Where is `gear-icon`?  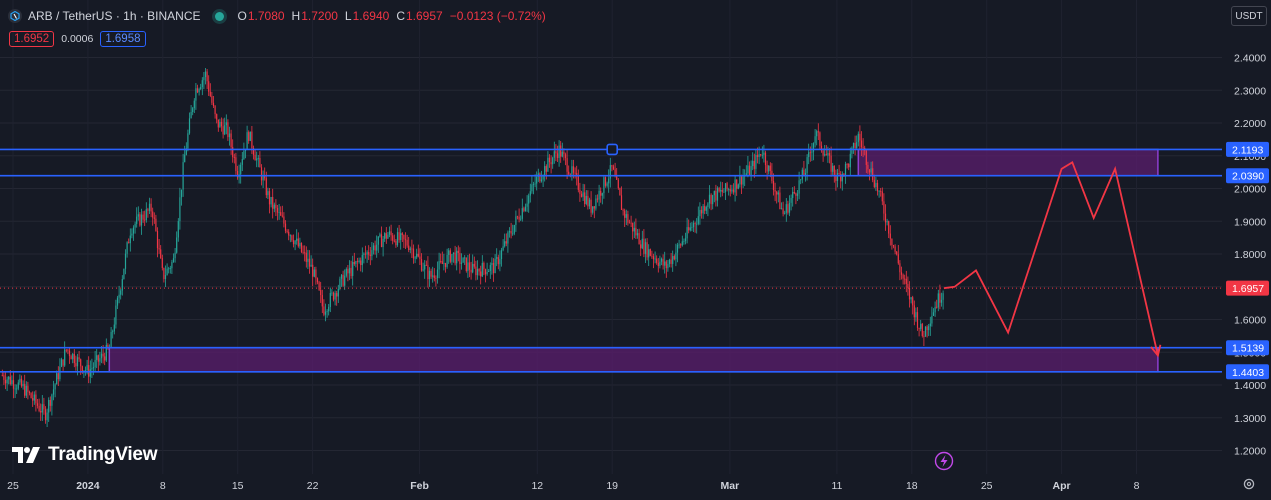
gear-icon is located at coordinates (1249, 484).